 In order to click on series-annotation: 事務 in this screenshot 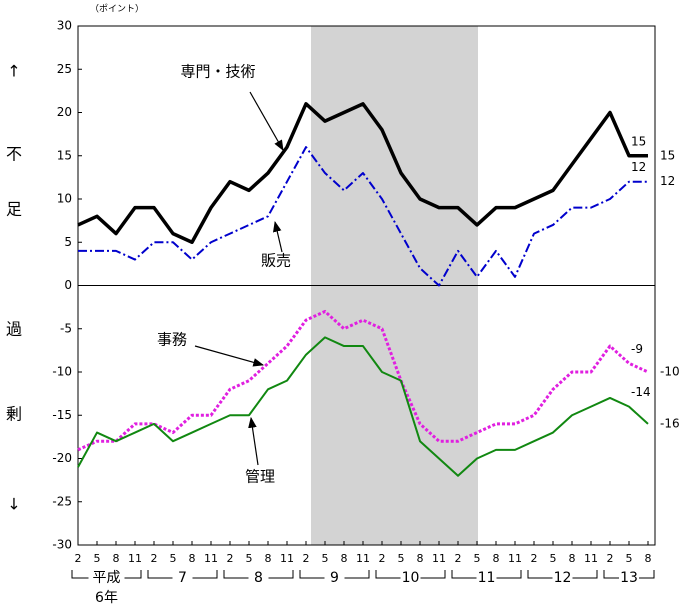, I will do `click(172, 340)`.